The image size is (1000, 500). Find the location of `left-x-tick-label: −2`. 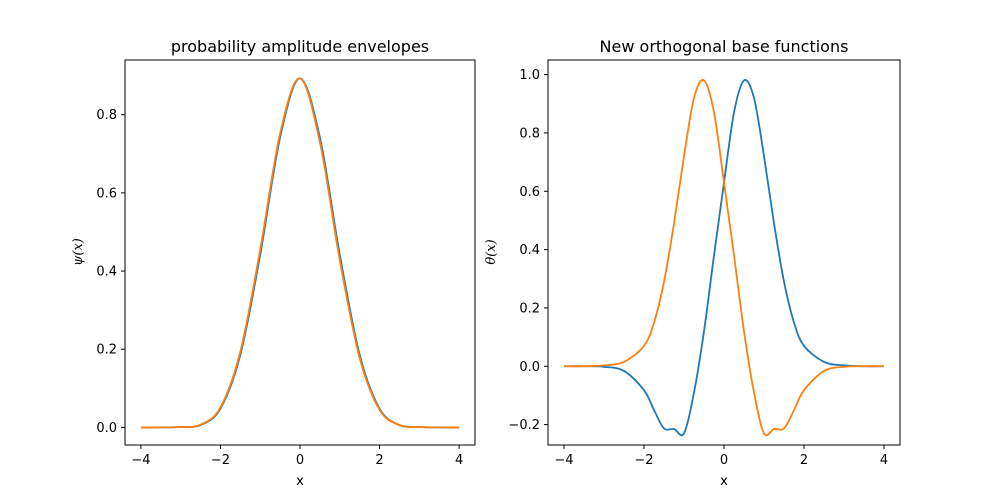

left-x-tick-label: −2 is located at coordinates (220, 460).